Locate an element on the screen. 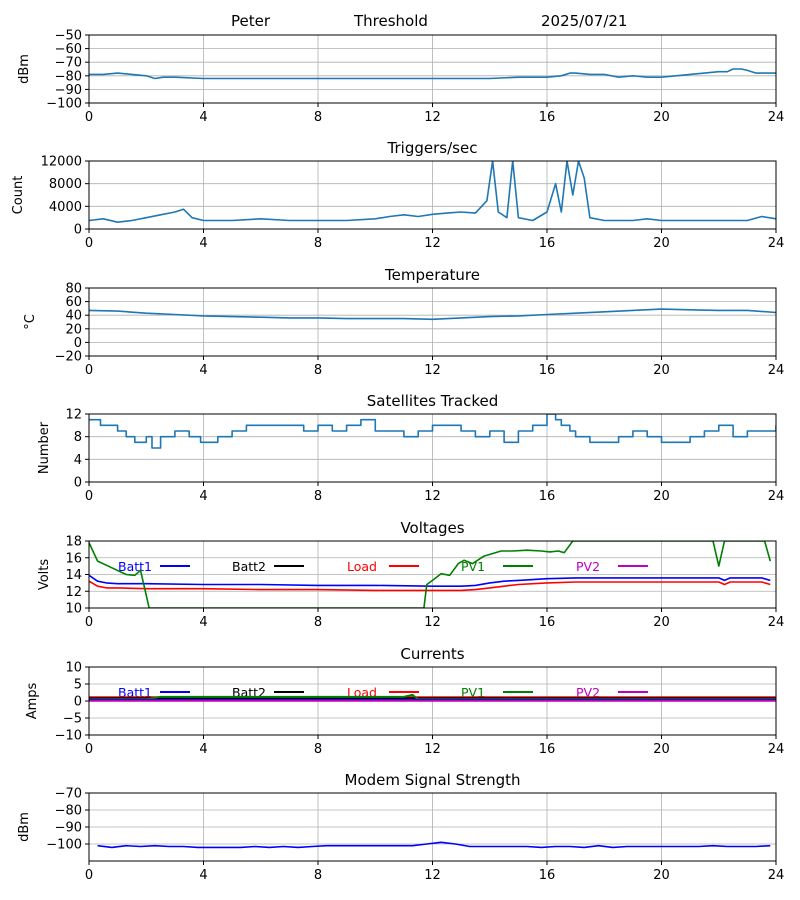  y-tick-label: 18 is located at coordinates (73, 542).